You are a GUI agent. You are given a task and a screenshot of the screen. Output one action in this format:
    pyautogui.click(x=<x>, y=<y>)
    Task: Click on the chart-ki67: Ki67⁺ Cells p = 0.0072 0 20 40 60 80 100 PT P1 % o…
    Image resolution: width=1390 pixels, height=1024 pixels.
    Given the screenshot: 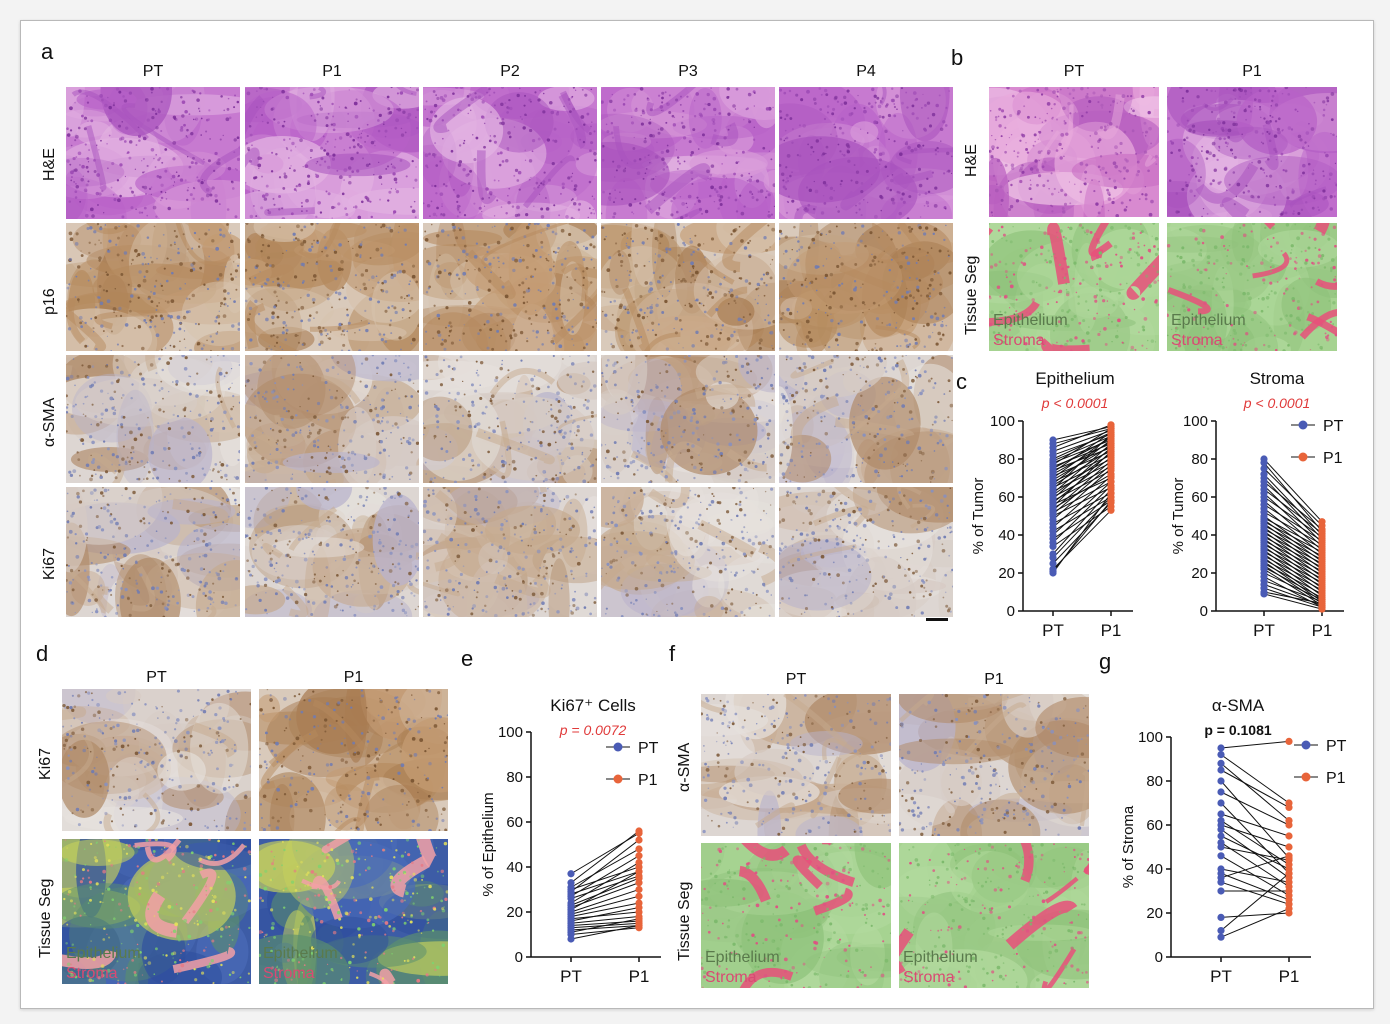 What is the action you would take?
    pyautogui.click(x=570, y=841)
    